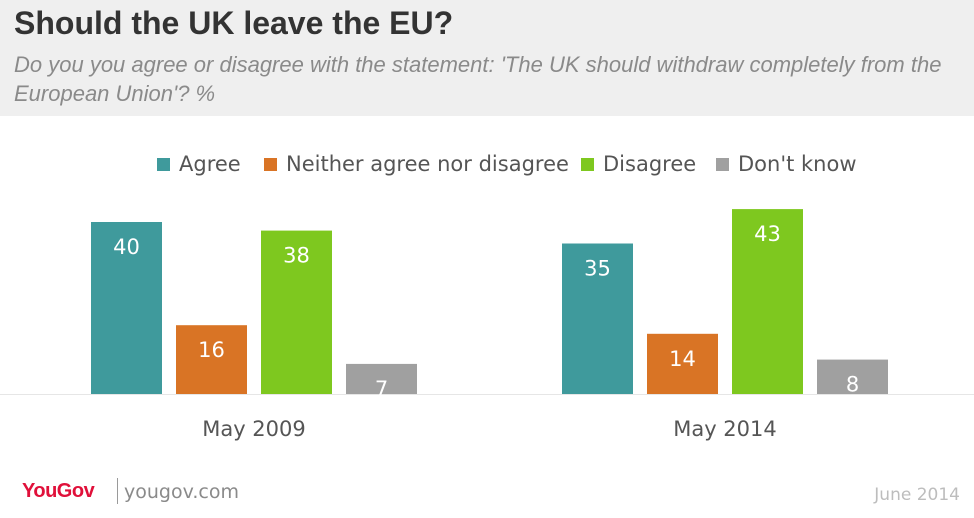 The height and width of the screenshot is (518, 974). What do you see at coordinates (117, 491) in the screenshot?
I see `footer-separator` at bounding box center [117, 491].